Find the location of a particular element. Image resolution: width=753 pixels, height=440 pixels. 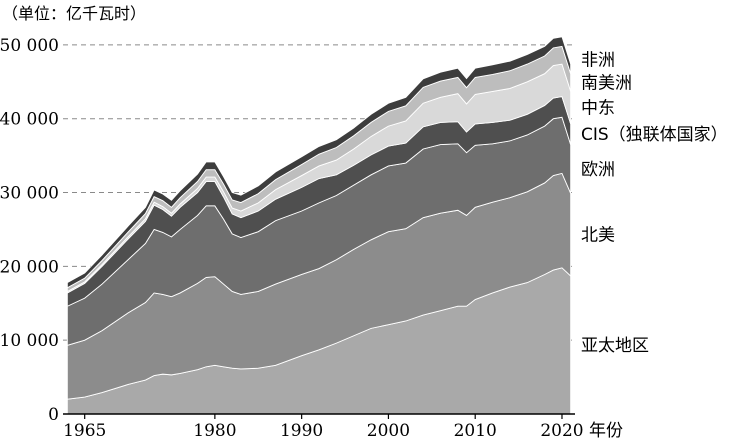

x-axis-title: 年份 is located at coordinates (606, 430).